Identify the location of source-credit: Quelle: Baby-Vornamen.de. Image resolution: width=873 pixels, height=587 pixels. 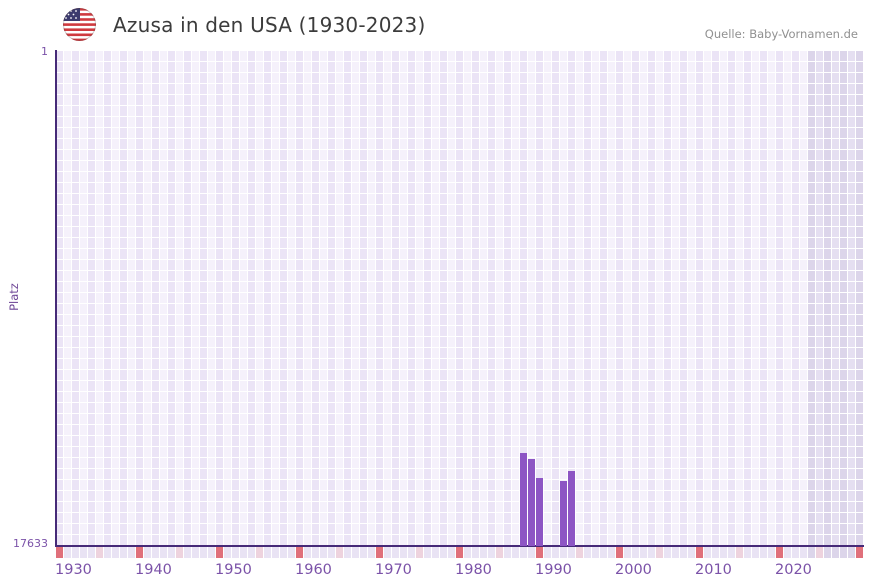
(781, 34).